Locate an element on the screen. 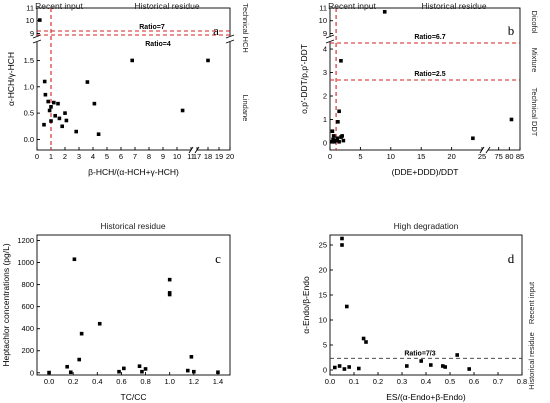 The height and width of the screenshot is (403, 550). y-tick-label-a: 1.5 is located at coordinates (29, 60).